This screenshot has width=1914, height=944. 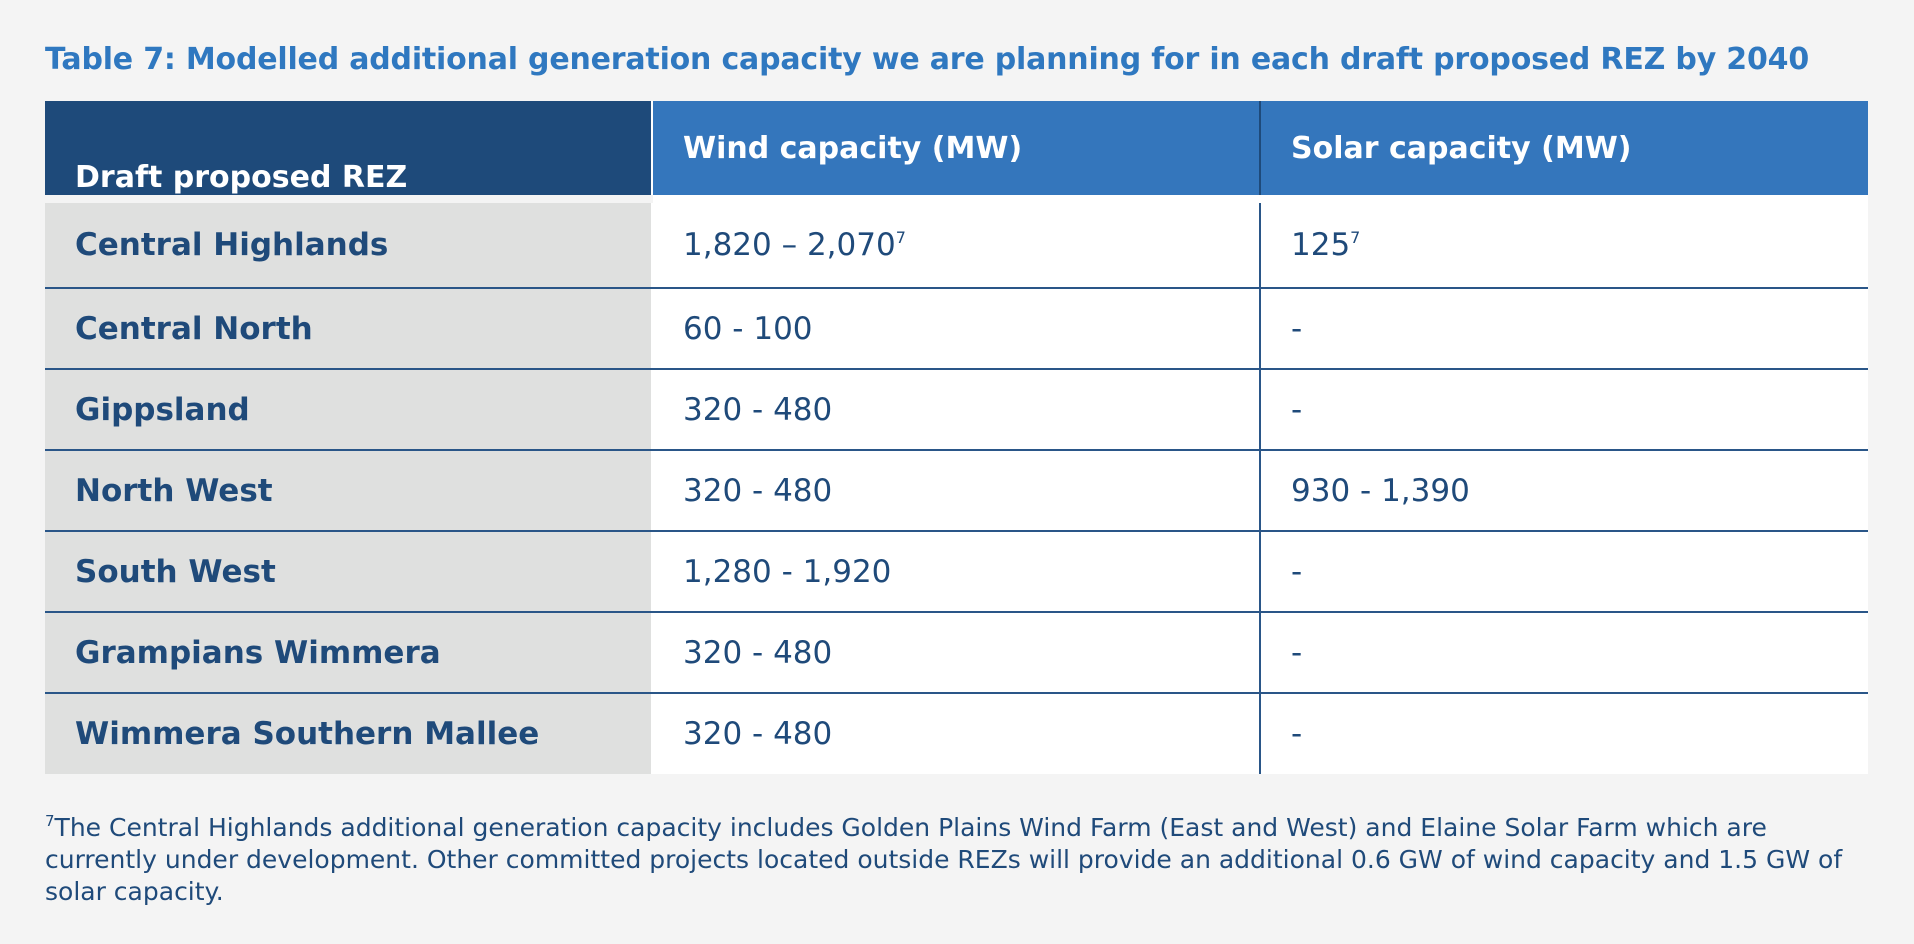 What do you see at coordinates (349, 733) in the screenshot?
I see `region-cell: Wimmera Southern Mallee` at bounding box center [349, 733].